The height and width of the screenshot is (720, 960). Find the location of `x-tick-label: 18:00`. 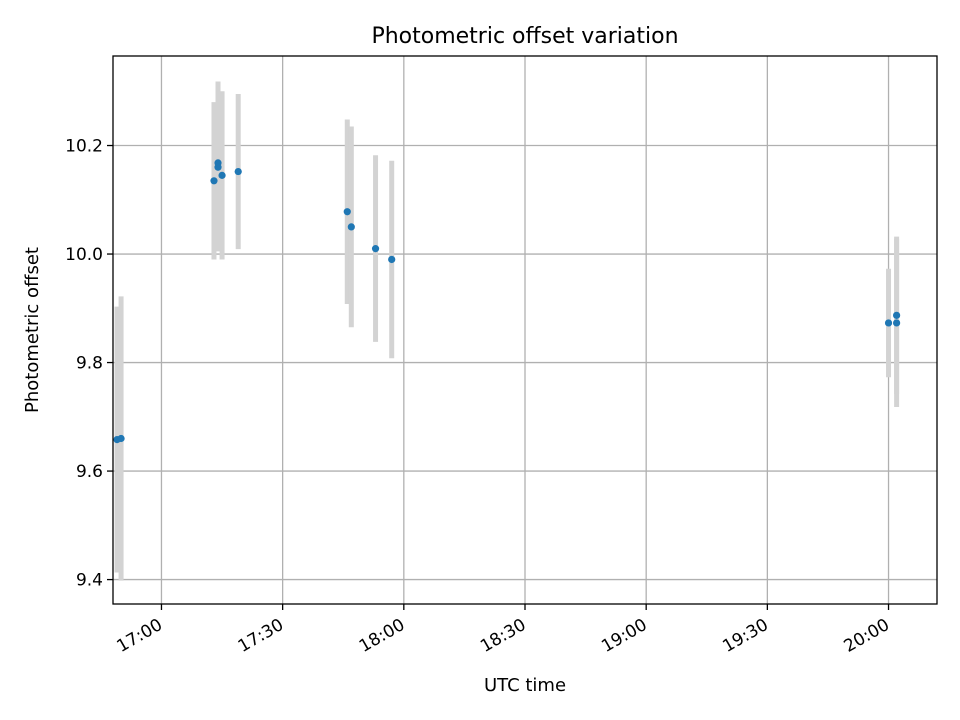

x-tick-label: 18:00 is located at coordinates (382, 636).